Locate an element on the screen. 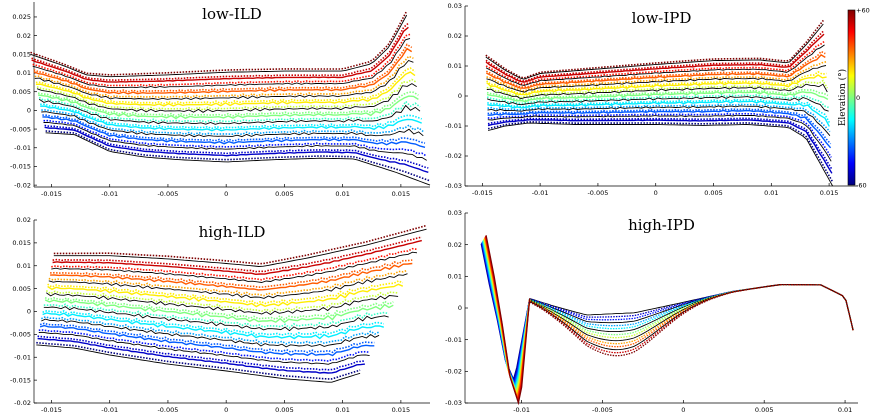  series-spike is located at coordinates (508, 320).